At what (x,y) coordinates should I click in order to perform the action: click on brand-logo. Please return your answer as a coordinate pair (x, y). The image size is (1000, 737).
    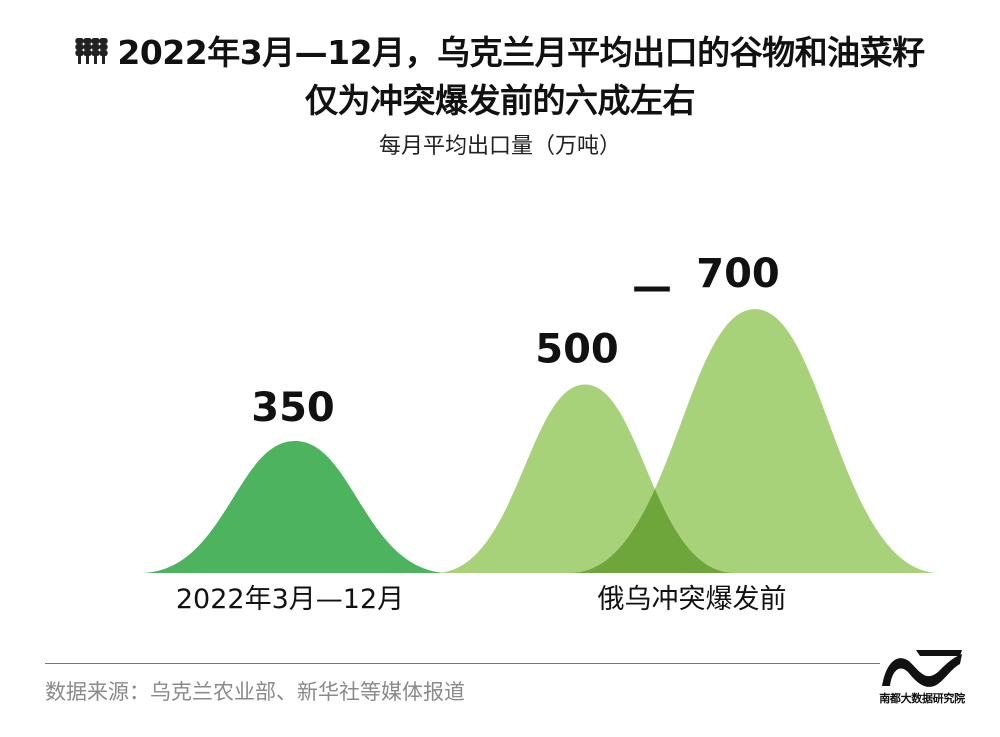
    Looking at the image, I should click on (922, 668).